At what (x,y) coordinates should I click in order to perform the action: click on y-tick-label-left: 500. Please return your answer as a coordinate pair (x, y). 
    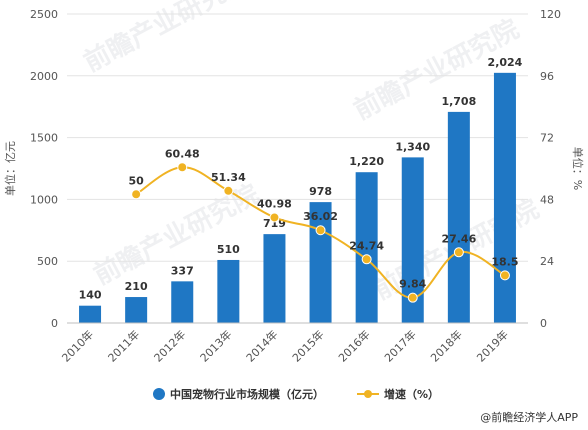
    Looking at the image, I should click on (47, 261).